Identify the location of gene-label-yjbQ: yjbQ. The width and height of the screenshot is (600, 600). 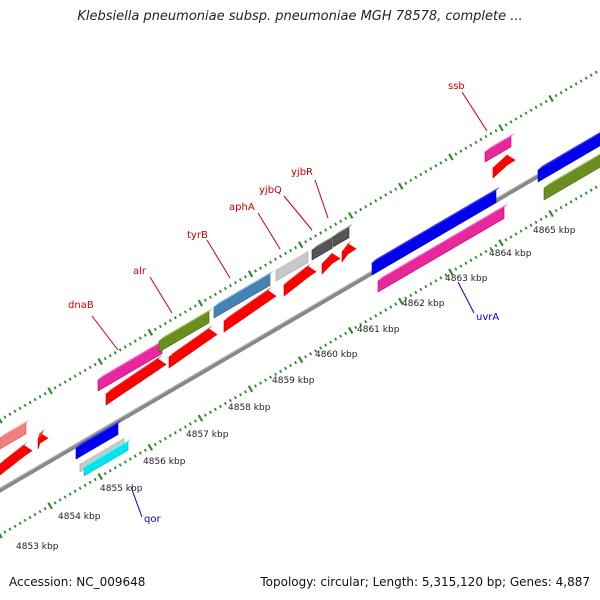
(270, 190).